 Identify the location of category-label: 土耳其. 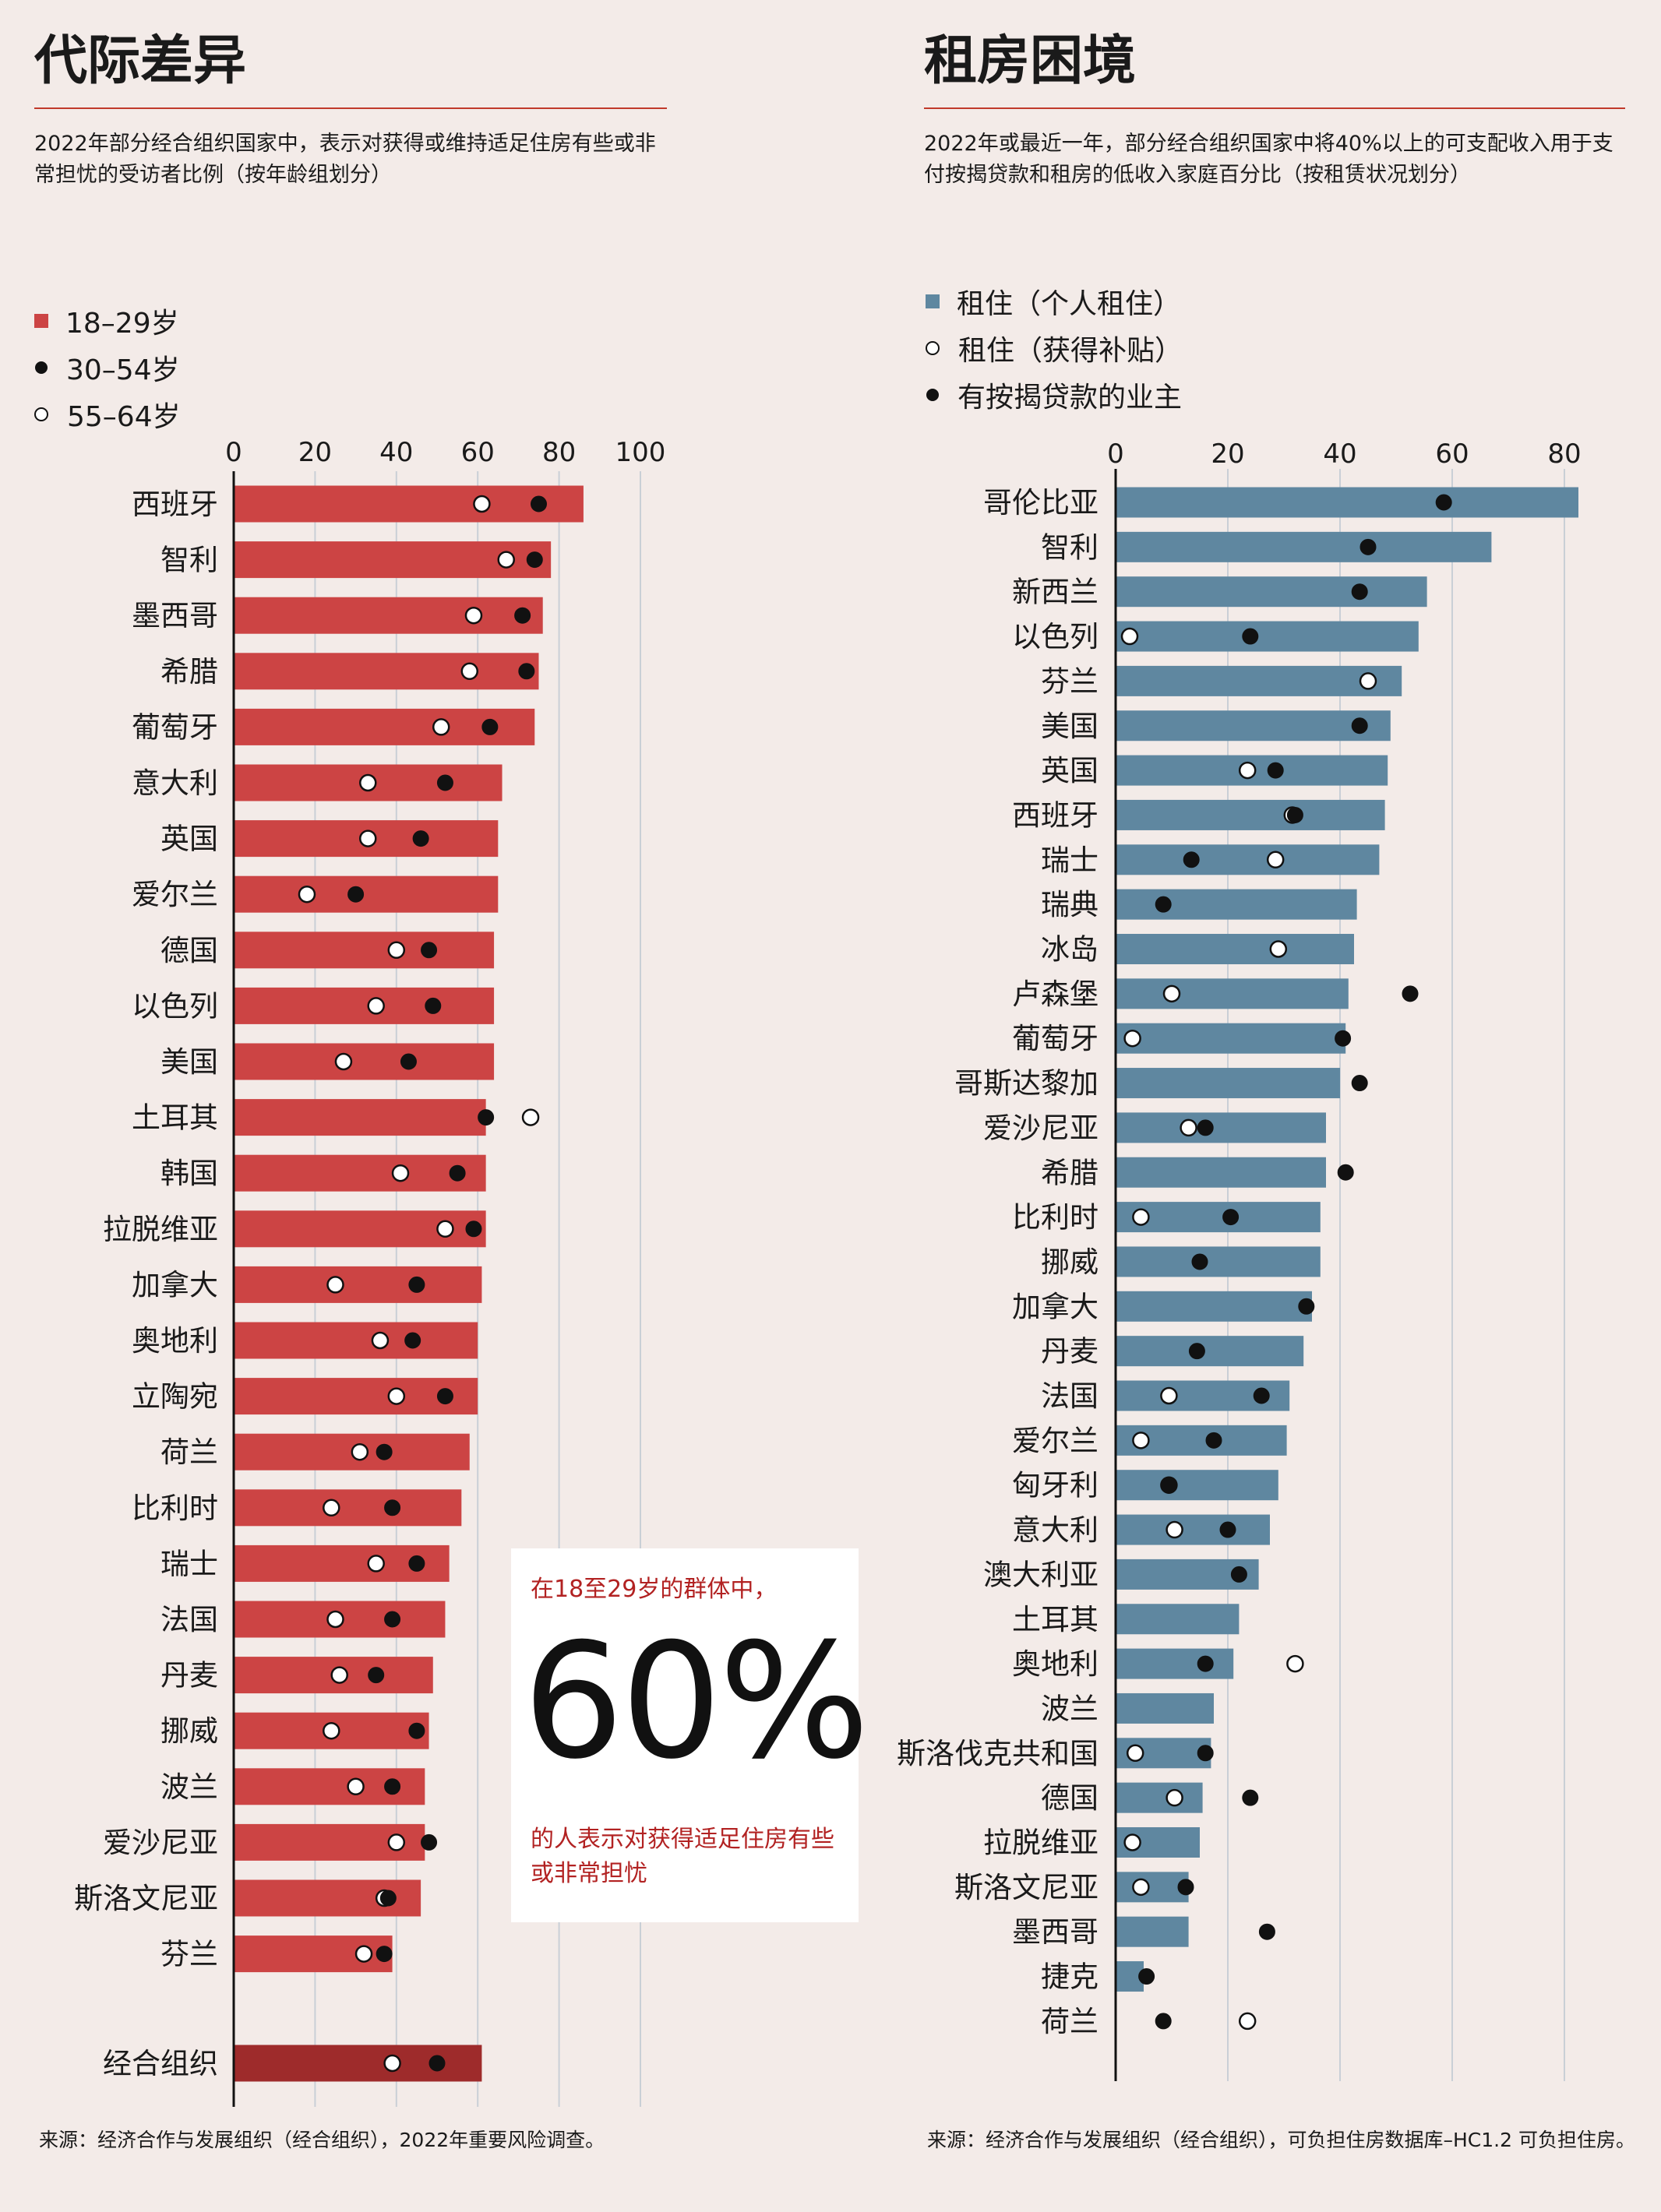
(1055, 1619).